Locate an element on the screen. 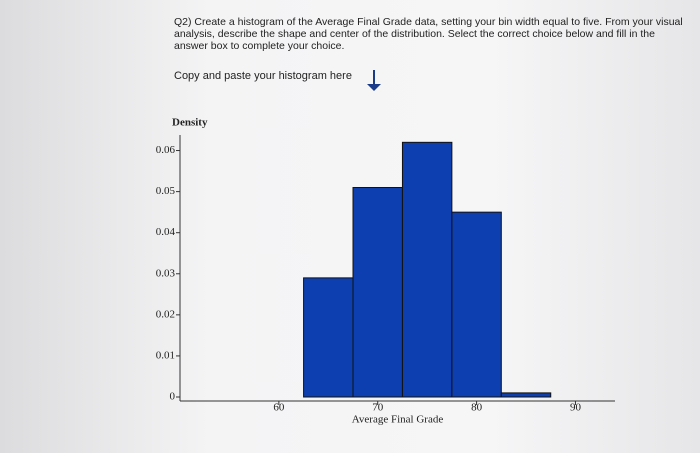  x-tick-label: 60 is located at coordinates (279, 408).